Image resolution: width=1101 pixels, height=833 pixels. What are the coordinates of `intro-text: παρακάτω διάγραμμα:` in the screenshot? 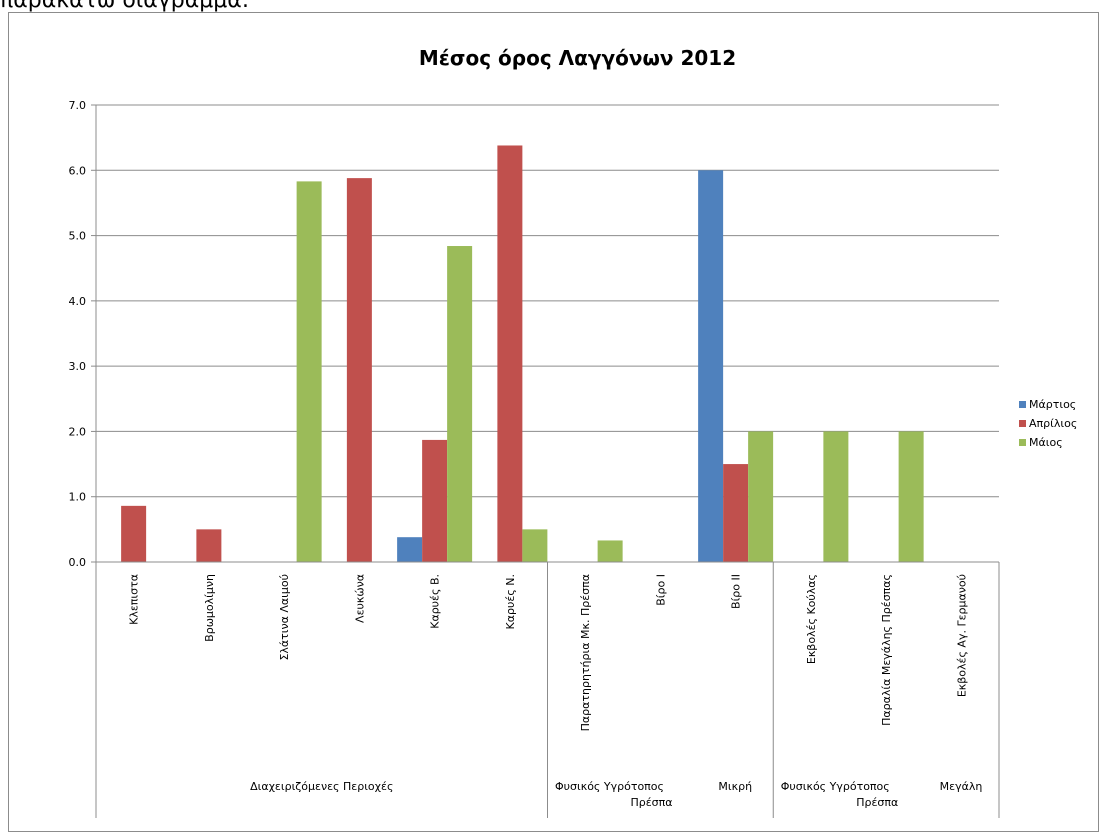 It's located at (125, 6).